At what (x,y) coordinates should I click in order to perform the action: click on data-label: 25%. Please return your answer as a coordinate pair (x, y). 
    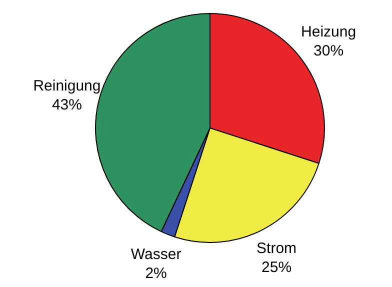
    Looking at the image, I should click on (277, 267).